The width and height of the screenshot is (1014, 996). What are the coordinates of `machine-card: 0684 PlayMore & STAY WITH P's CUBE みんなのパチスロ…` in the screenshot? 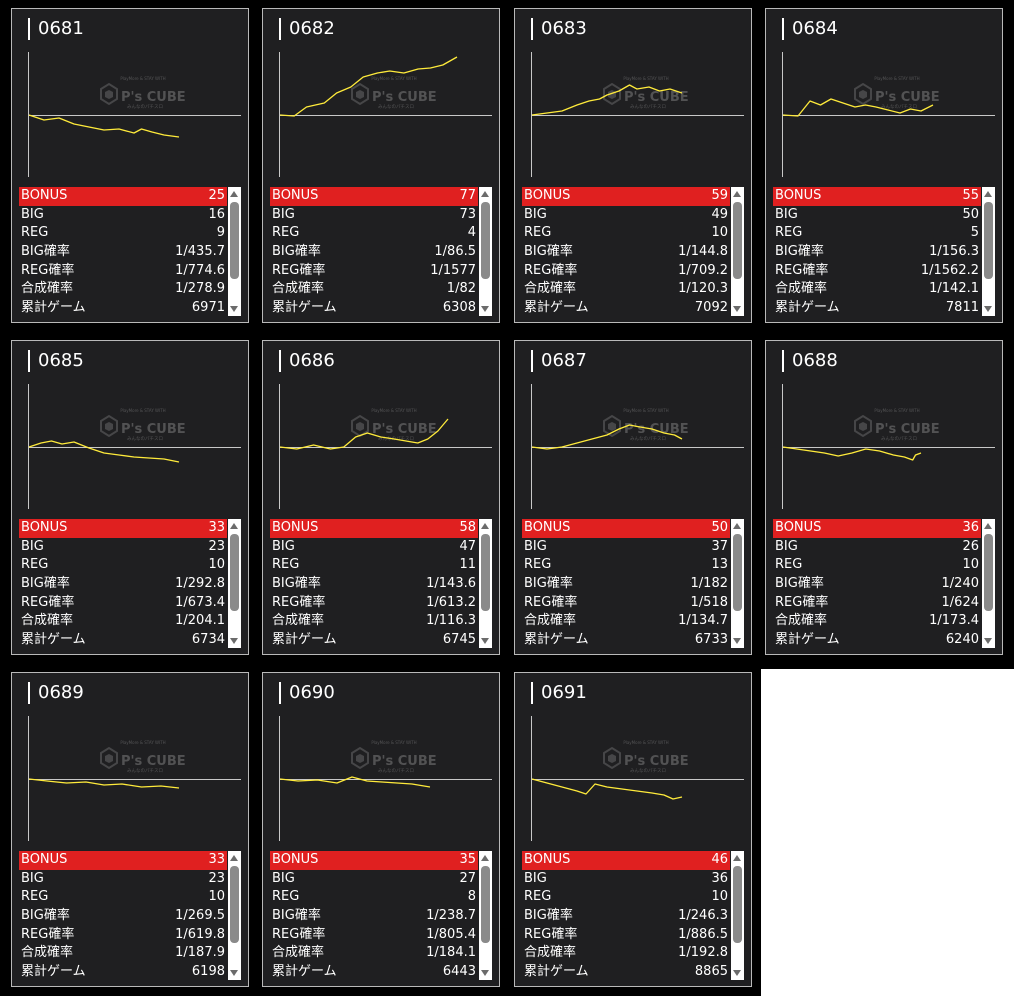 It's located at (884, 165).